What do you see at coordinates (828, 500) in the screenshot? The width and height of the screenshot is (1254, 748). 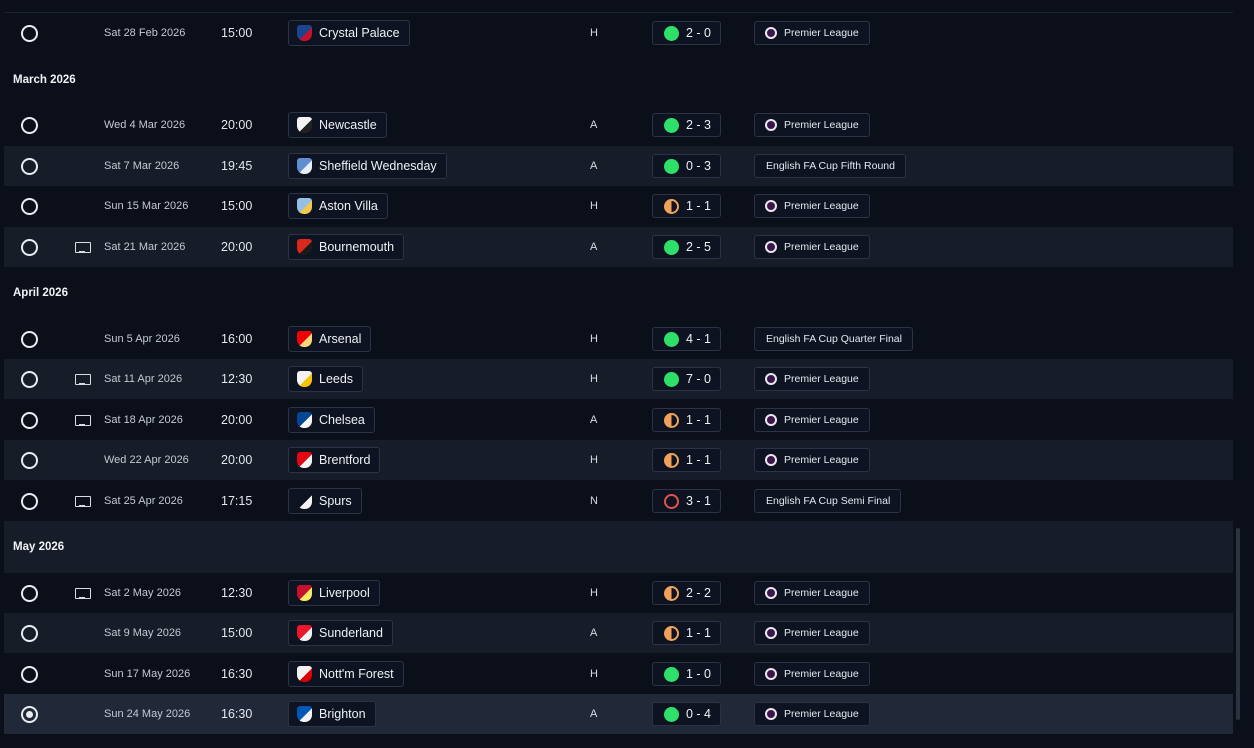 I see `competition-chip: English FA Cup Semi Final` at bounding box center [828, 500].